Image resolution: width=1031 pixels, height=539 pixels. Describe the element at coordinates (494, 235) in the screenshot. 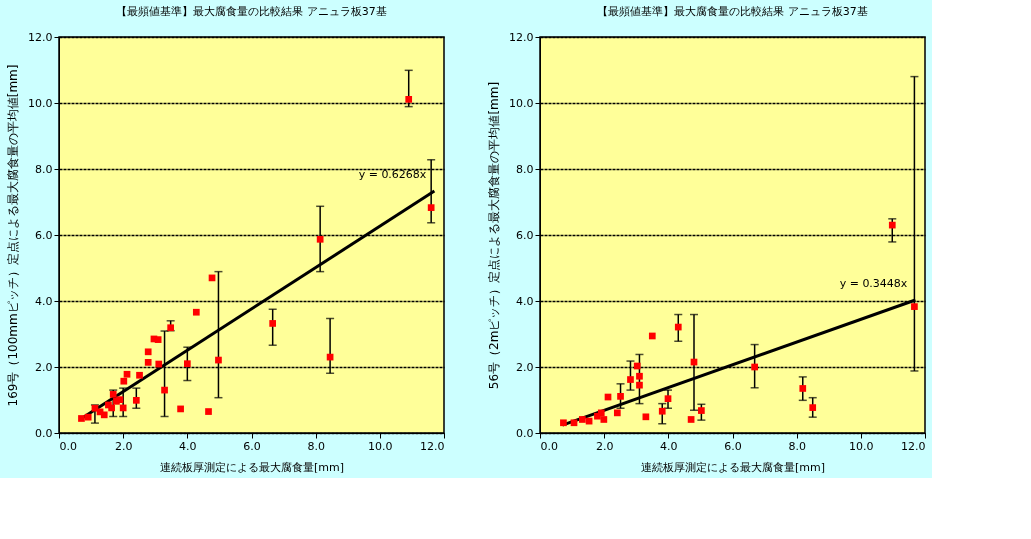

I see `y-axis-title: 56号（2mピッチ）定点による最大腐食量の平均値[mm]` at that location.